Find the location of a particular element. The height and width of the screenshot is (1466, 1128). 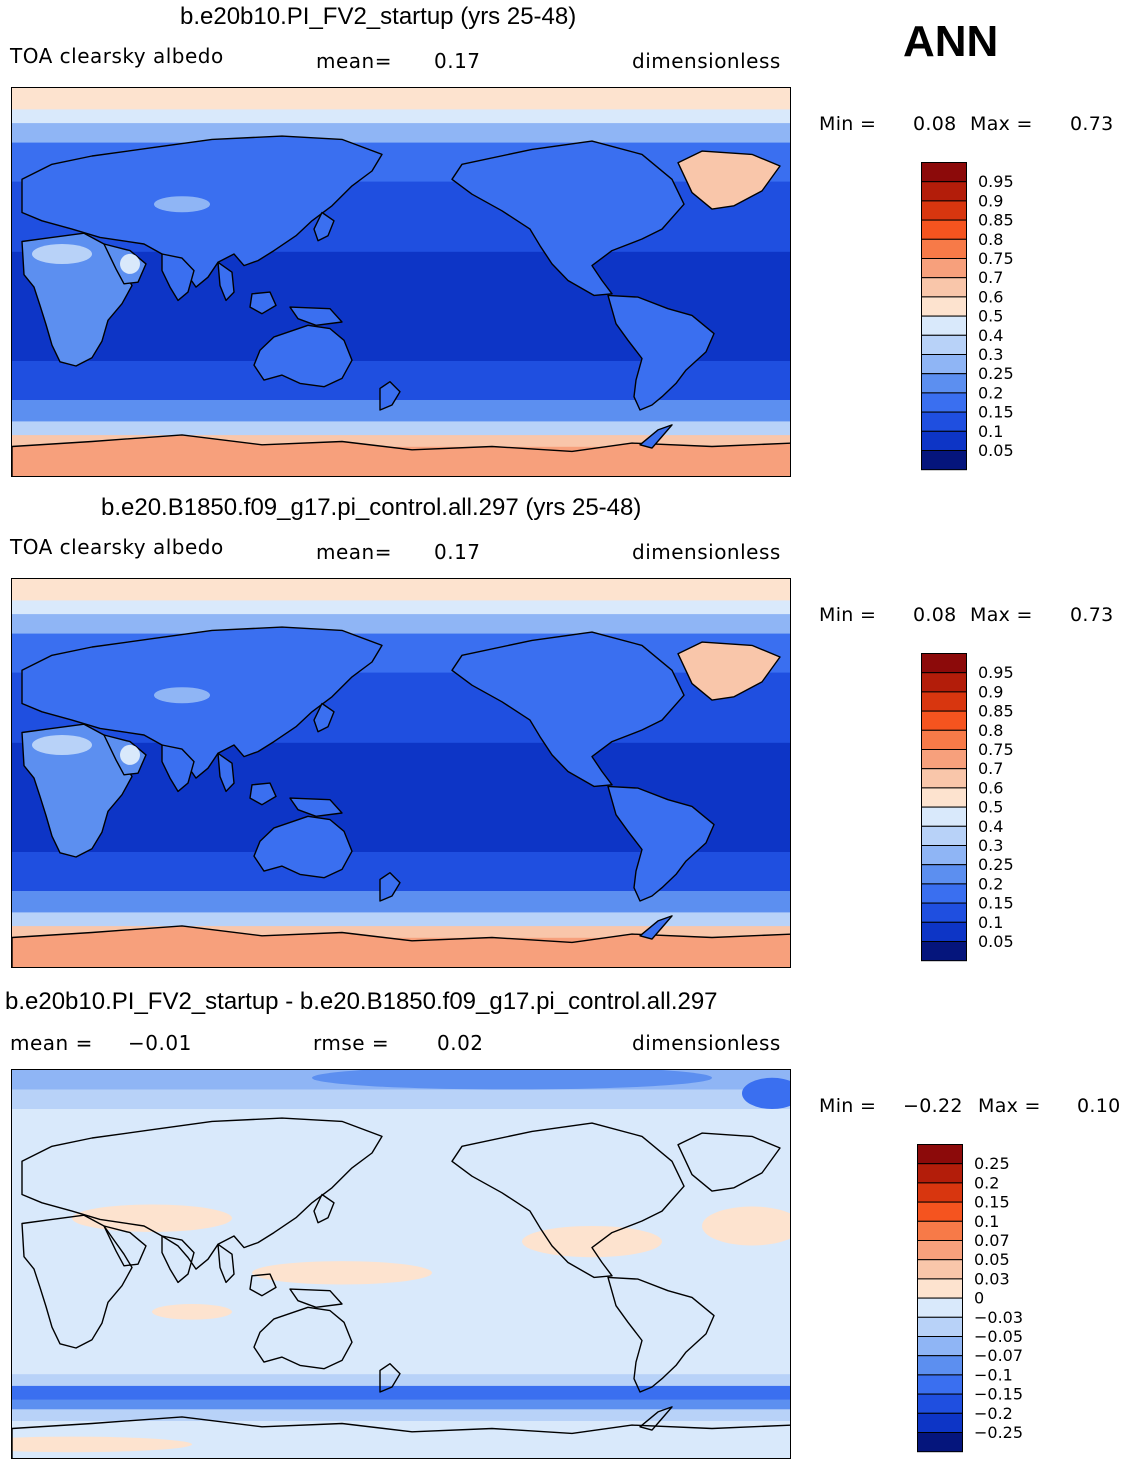

variable-label: TOA clearsky albedo is located at coordinates (117, 56).